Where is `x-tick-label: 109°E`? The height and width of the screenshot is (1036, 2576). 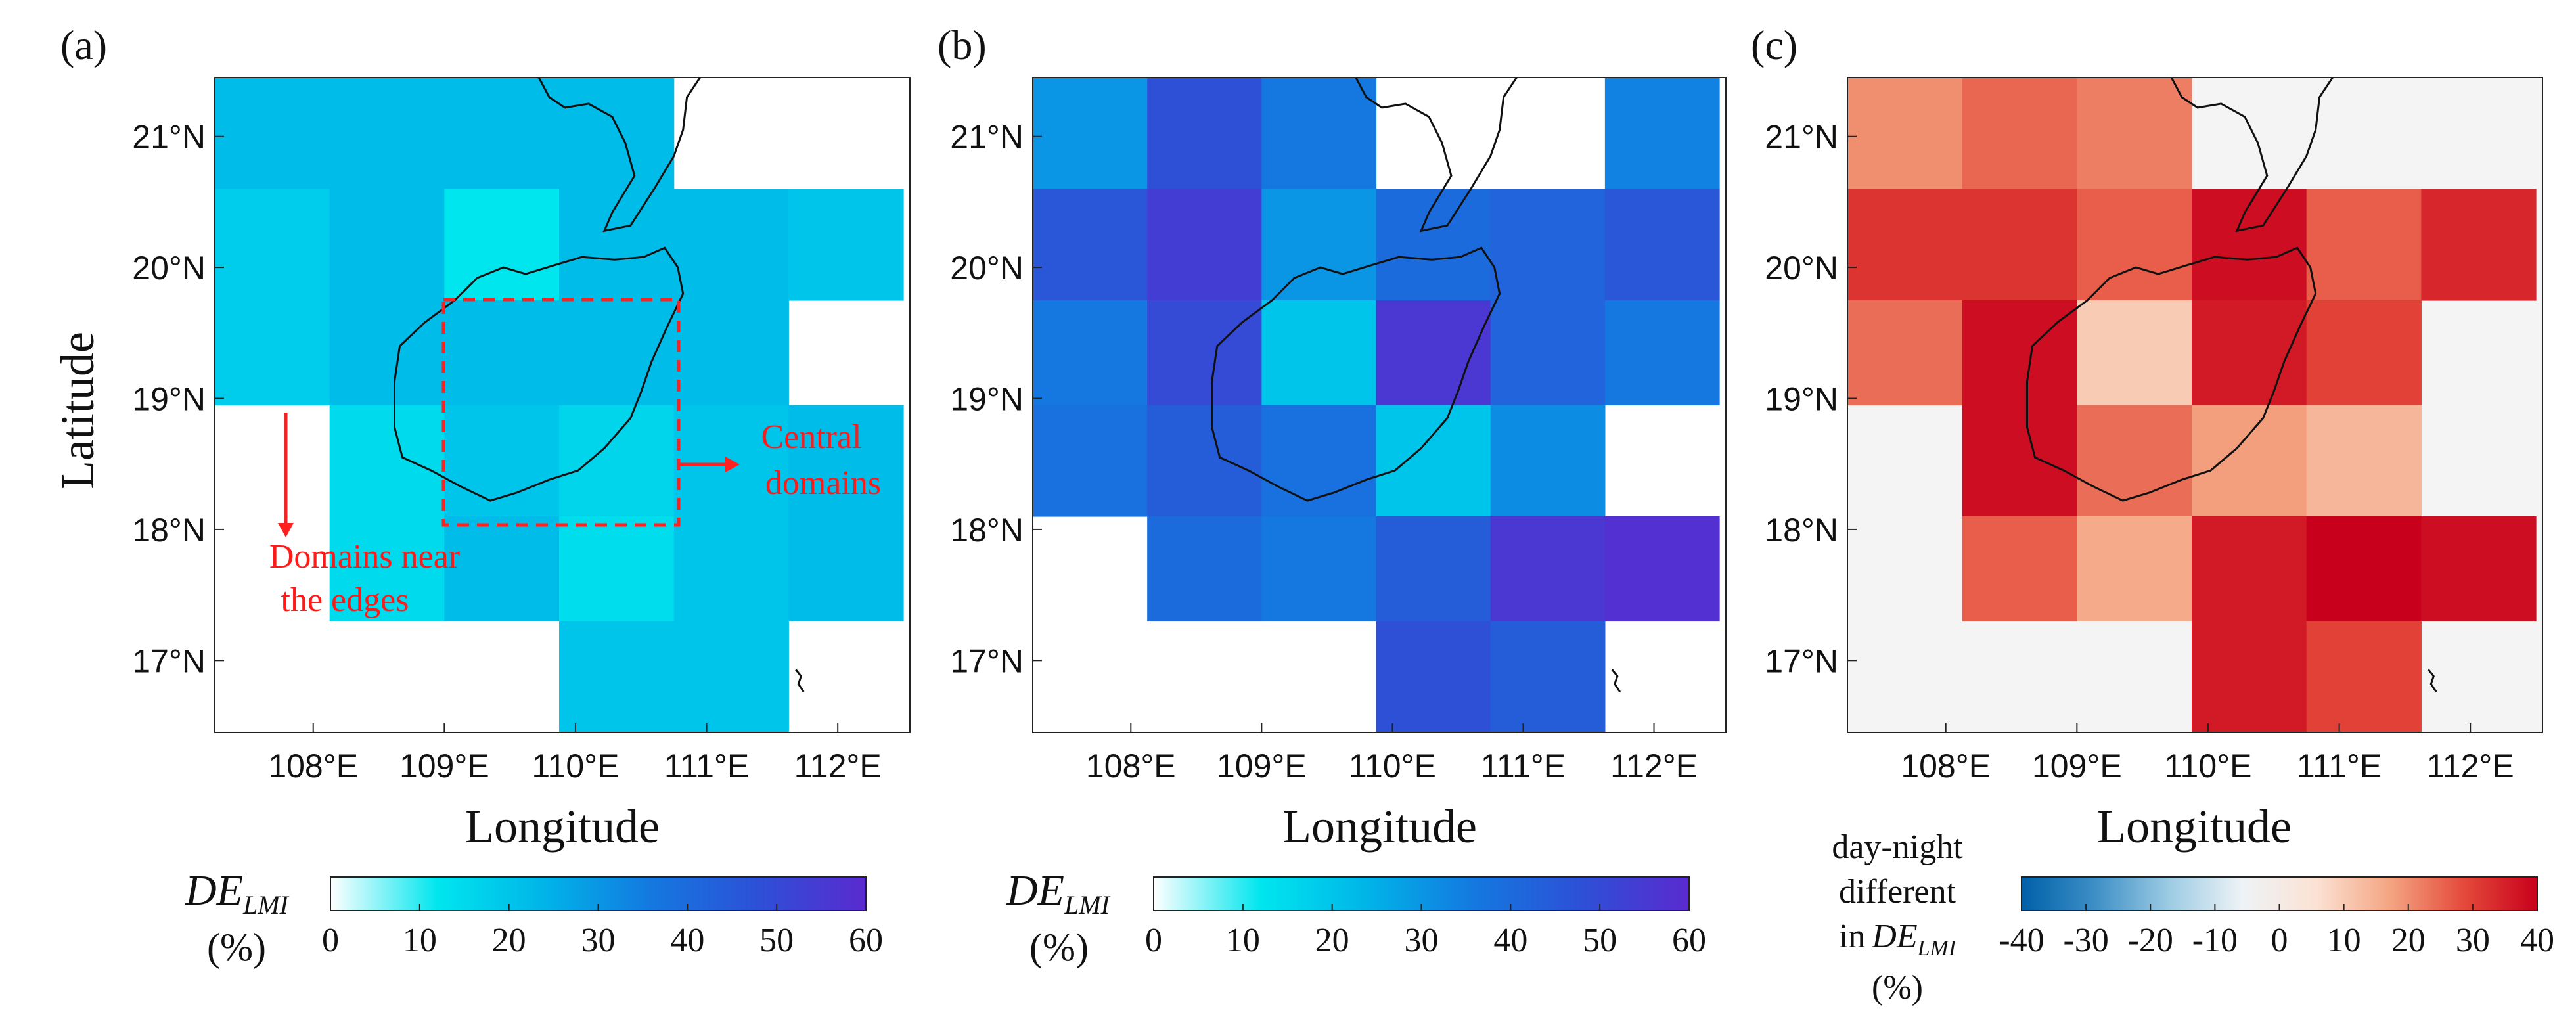 x-tick-label: 109°E is located at coordinates (1262, 766).